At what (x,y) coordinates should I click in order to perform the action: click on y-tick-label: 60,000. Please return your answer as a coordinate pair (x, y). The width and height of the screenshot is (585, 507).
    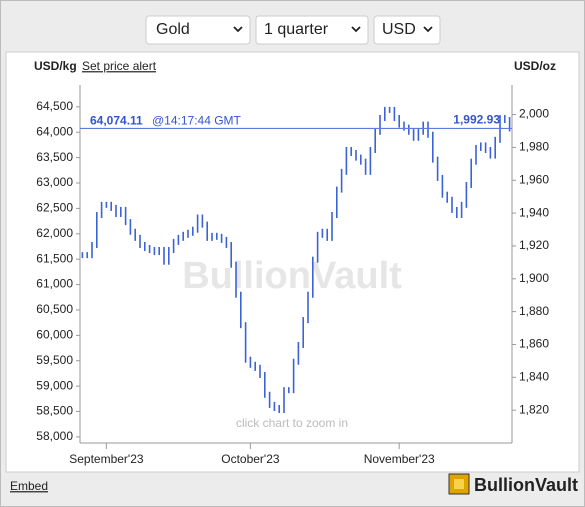
    Looking at the image, I should click on (54, 335).